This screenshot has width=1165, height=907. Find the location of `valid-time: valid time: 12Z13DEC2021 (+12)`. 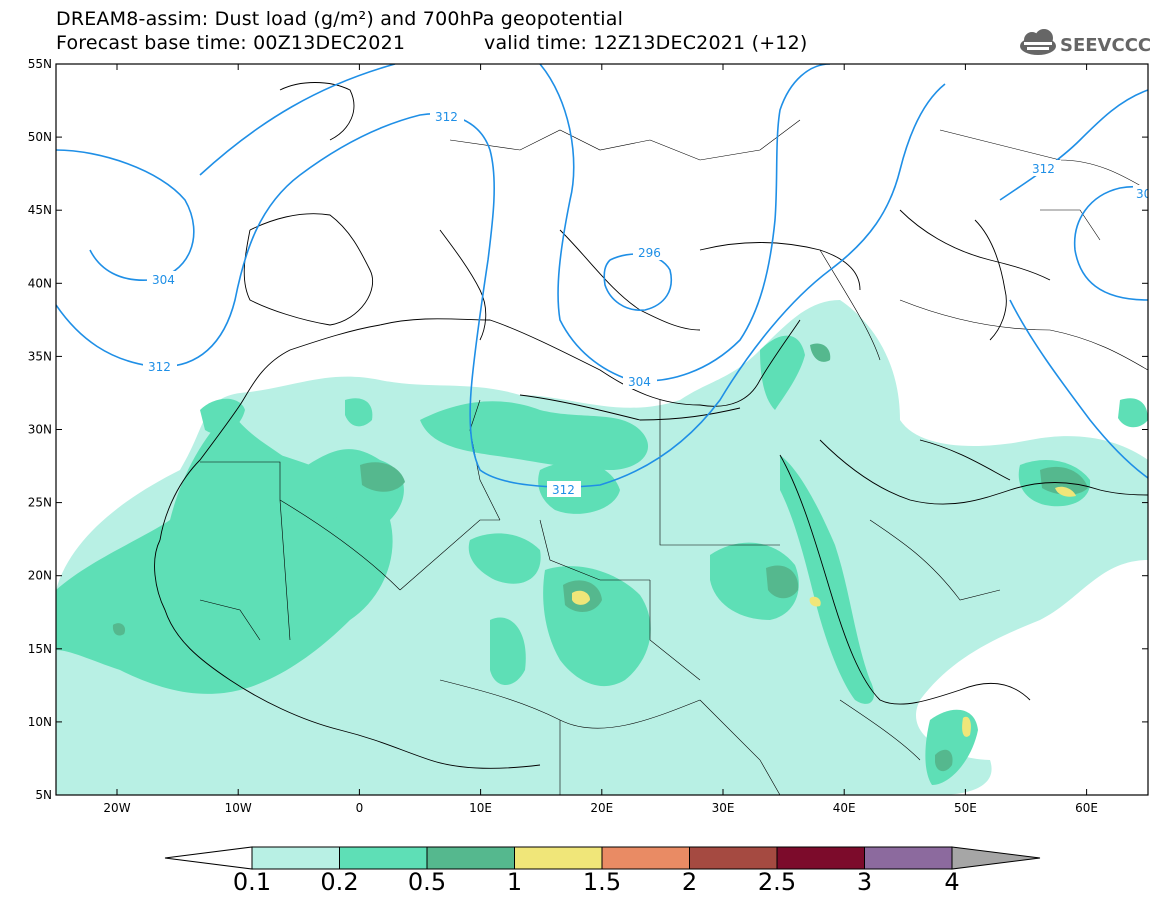

valid-time: valid time: 12Z13DEC2021 (+12) is located at coordinates (646, 43).